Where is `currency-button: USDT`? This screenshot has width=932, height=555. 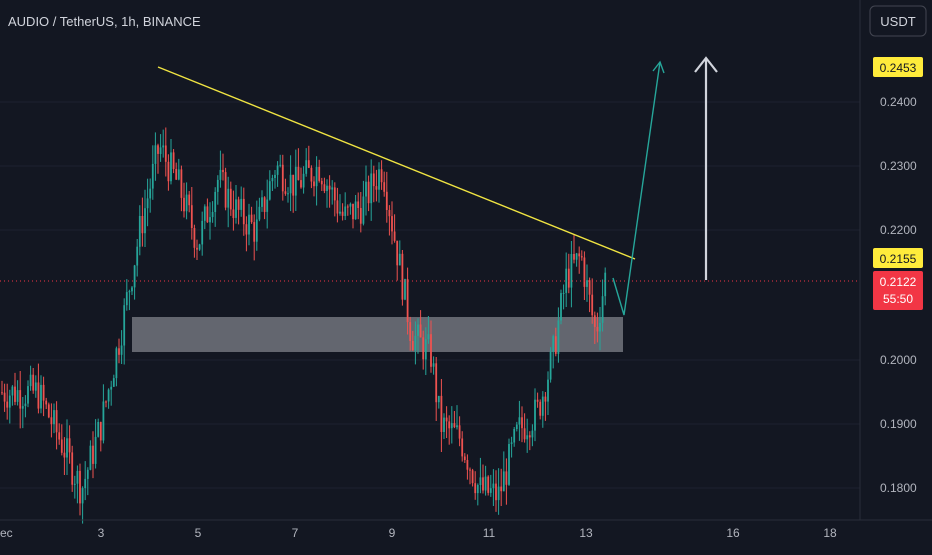 currency-button: USDT is located at coordinates (898, 21).